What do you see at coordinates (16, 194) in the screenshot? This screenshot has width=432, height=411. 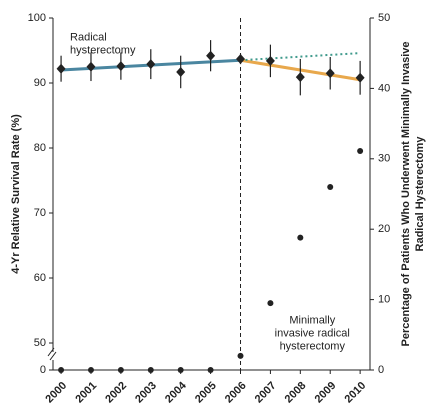 I see `y-axis-title: 4-Yr Relative Survival Rate (%)` at bounding box center [16, 194].